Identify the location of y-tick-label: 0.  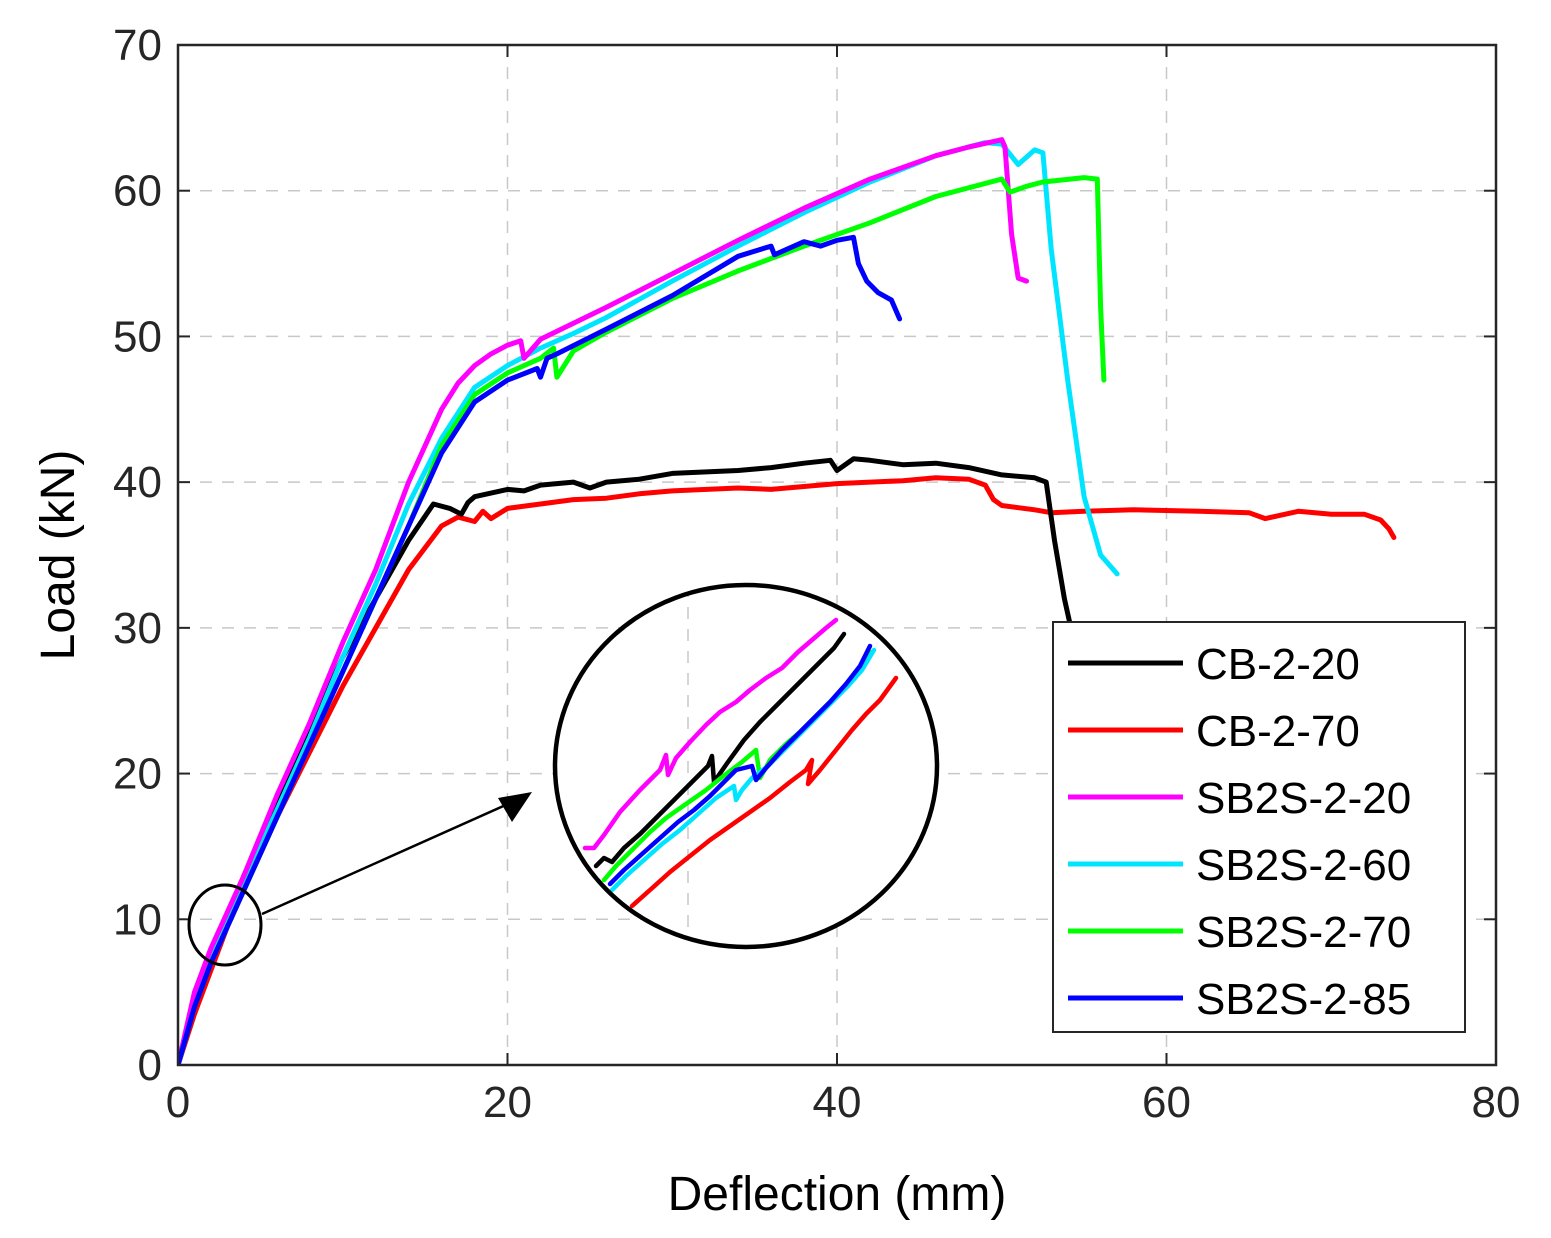
(150, 1065).